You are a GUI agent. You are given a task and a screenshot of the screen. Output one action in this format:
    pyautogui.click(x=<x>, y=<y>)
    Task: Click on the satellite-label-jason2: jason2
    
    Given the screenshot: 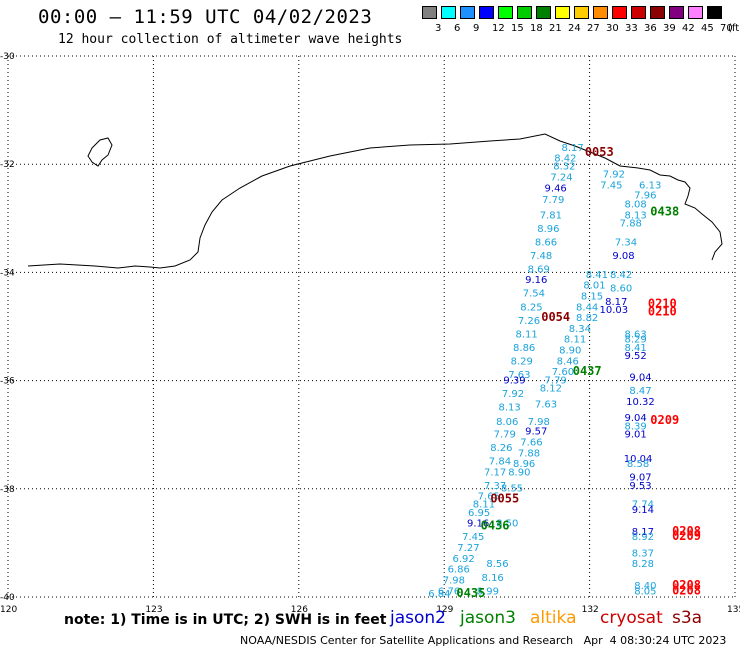 What is the action you would take?
    pyautogui.click(x=418, y=618)
    